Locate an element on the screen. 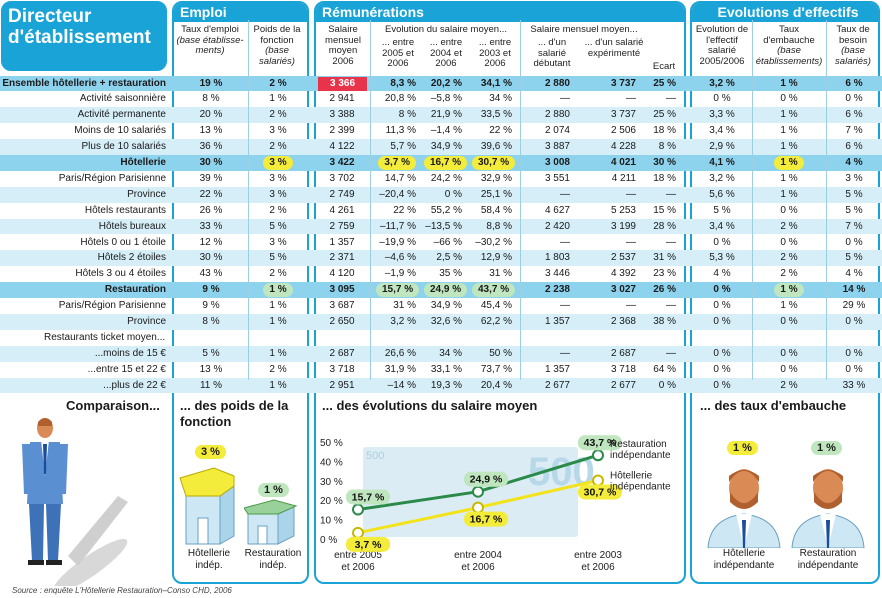 Image resolution: width=882 pixels, height=598 pixels. table-cell: 26,6 % is located at coordinates (400, 353).